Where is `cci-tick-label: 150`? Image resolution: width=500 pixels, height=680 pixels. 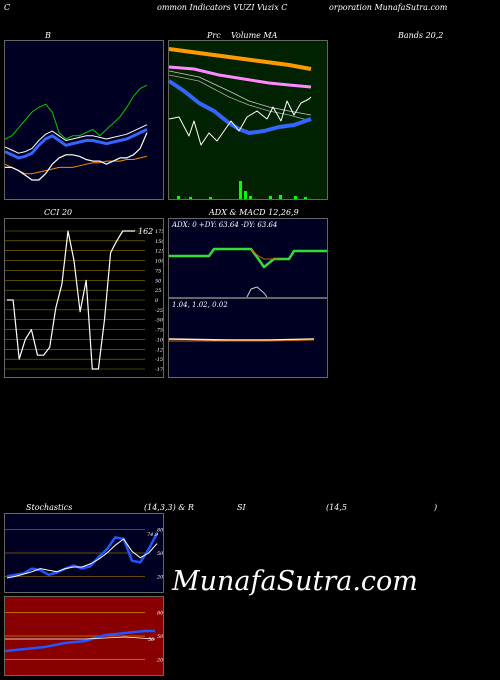 cci-tick-label: 150 is located at coordinates (159, 242).